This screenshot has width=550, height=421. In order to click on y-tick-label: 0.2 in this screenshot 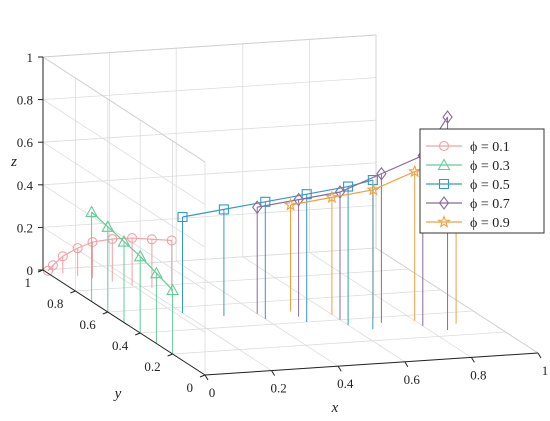, I will do `click(152, 366)`.